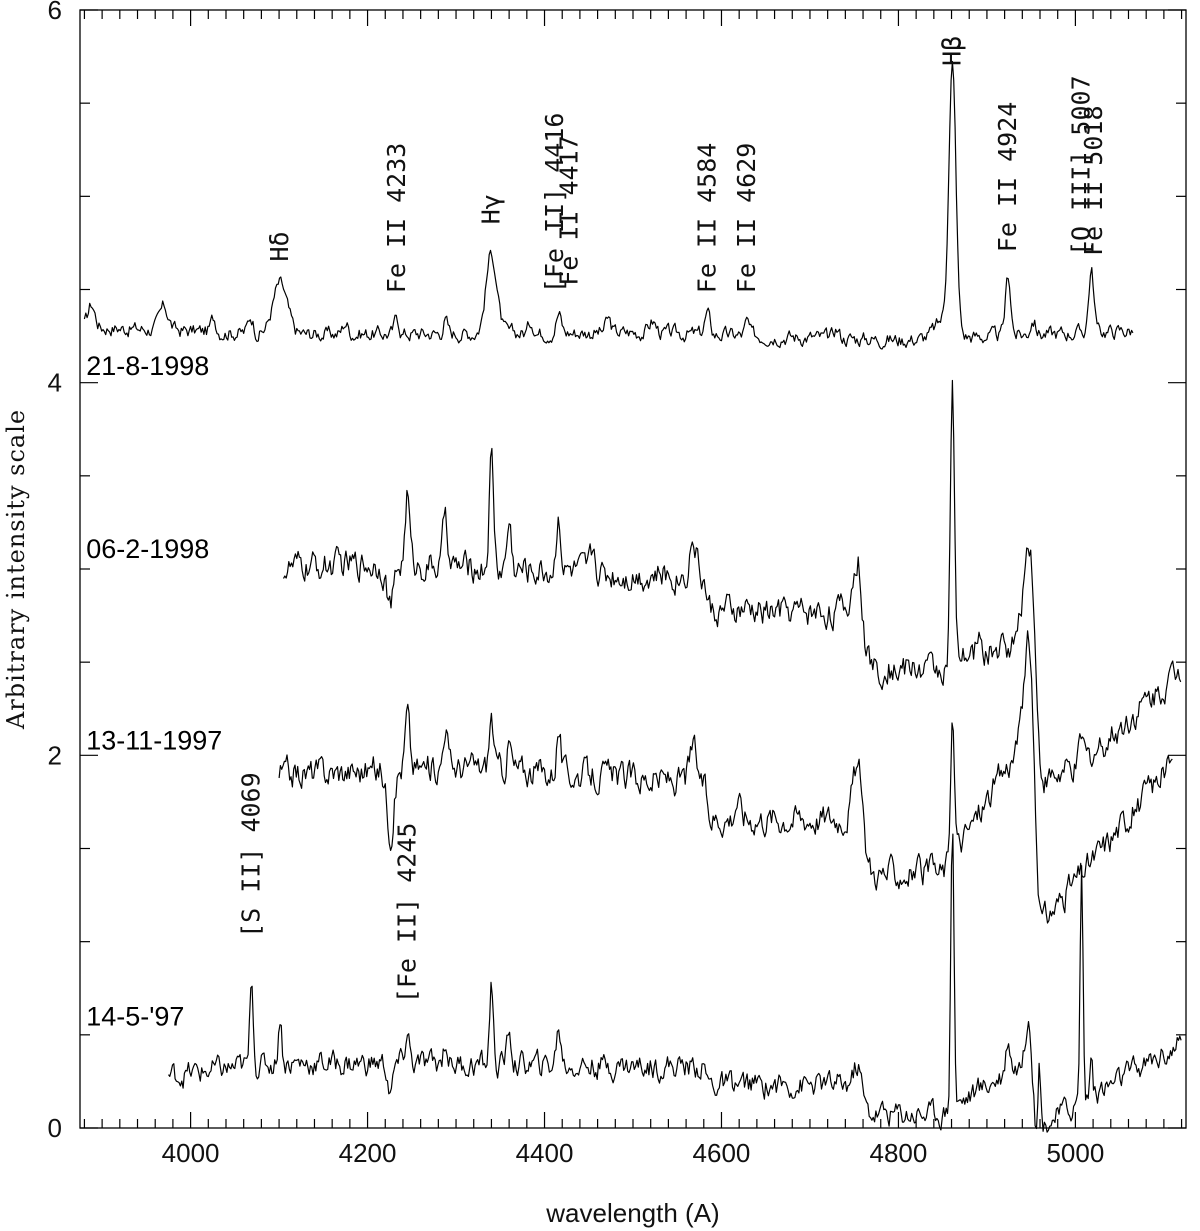 This screenshot has width=1200, height=1231. I want to click on emission-line-label: [Fe II] 4416, so click(554, 203).